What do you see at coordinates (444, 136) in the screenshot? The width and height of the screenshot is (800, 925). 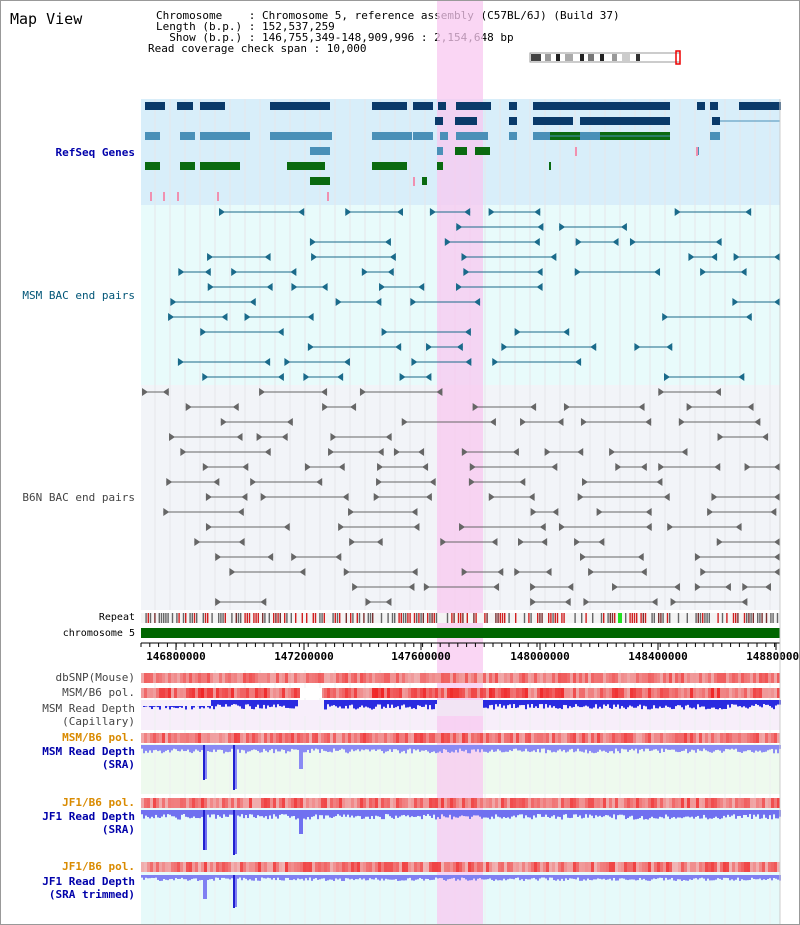 I see `refseq-gene` at bounding box center [444, 136].